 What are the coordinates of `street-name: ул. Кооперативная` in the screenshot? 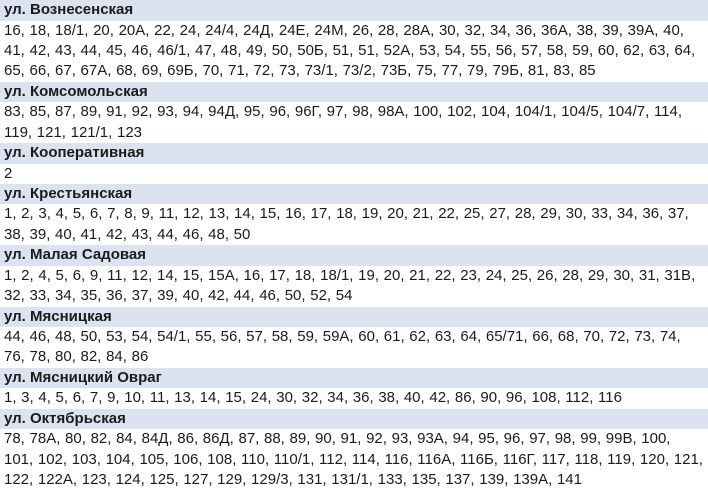 It's located at (354, 153).